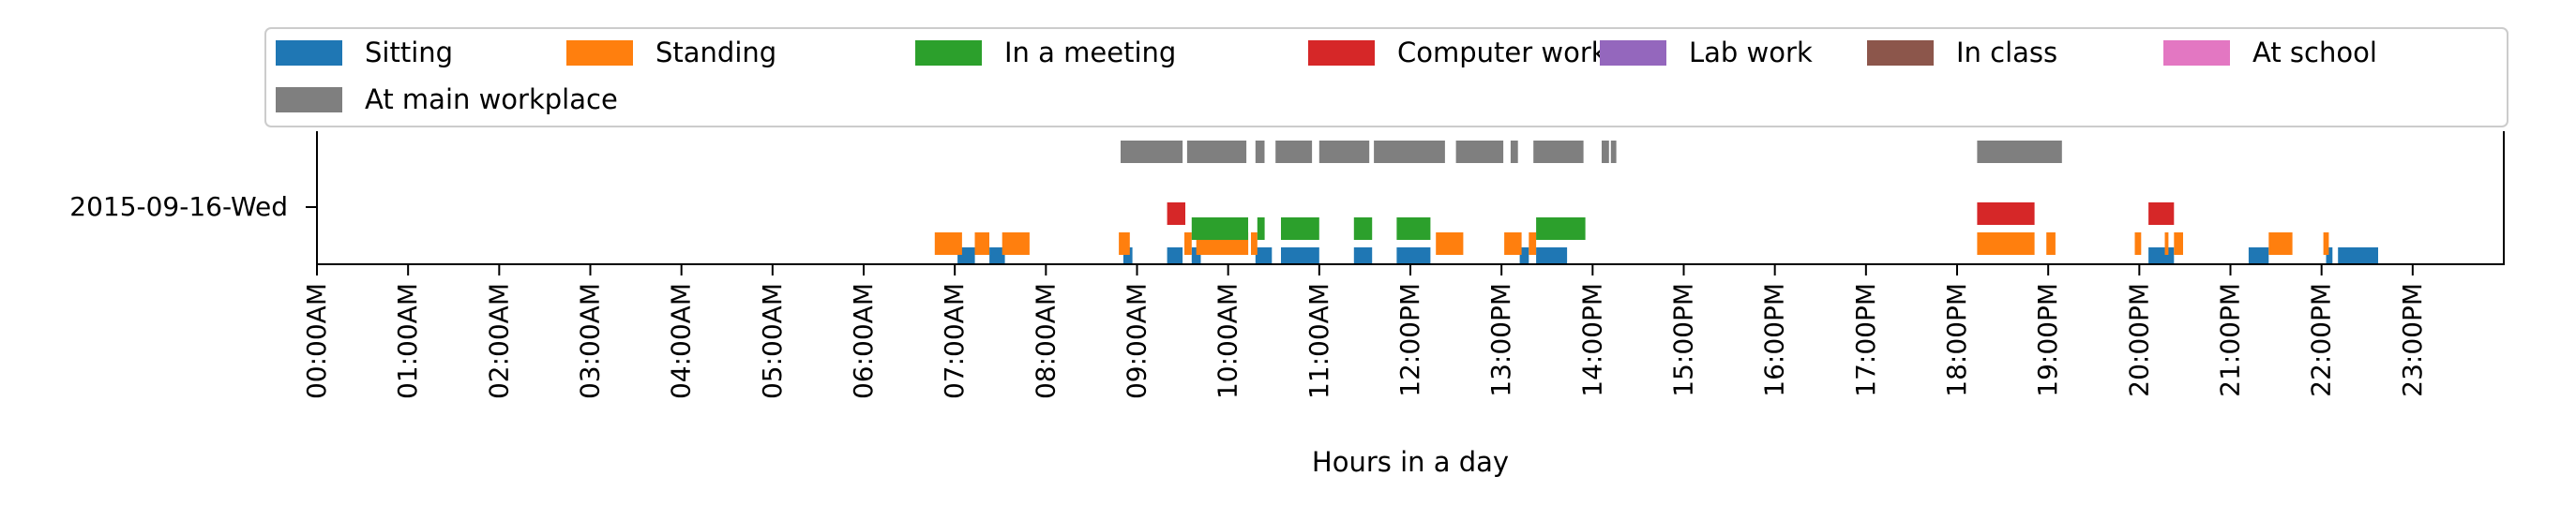 Image resolution: width=2576 pixels, height=506 pixels. Describe the element at coordinates (491, 99) in the screenshot. I see `legend-label-at-main-workplace: At main workplace` at that location.